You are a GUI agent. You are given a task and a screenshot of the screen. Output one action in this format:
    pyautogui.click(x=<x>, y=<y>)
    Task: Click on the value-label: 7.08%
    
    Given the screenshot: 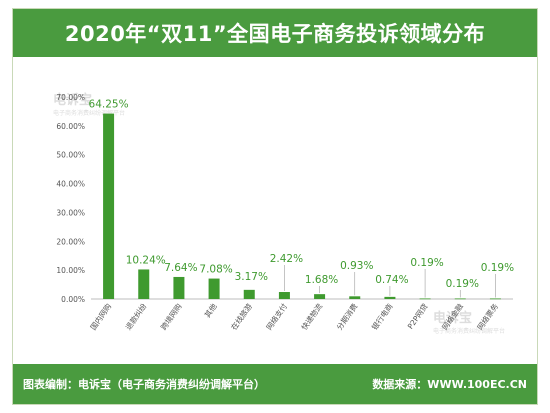 What is the action you would take?
    pyautogui.click(x=215, y=270)
    